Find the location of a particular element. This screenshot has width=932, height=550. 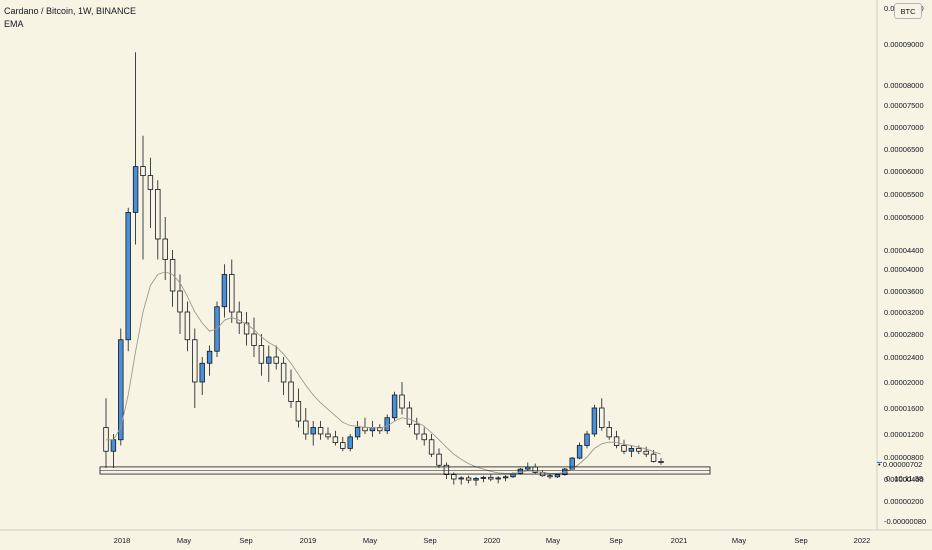

x-tick-label: 2022 is located at coordinates (862, 540).